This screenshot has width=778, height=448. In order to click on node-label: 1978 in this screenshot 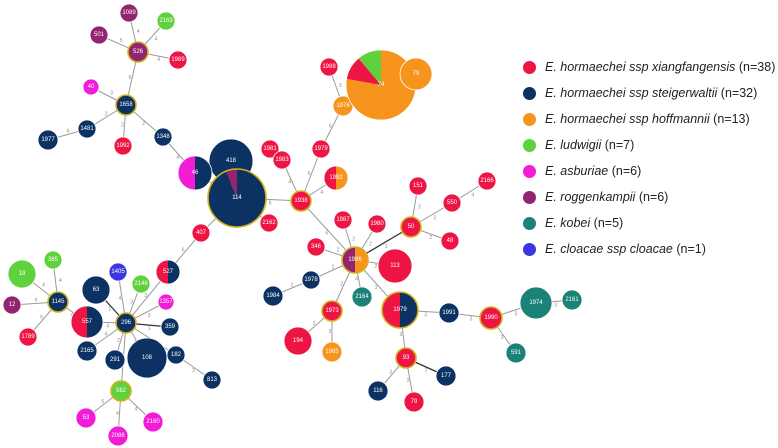, I will do `click(311, 280)`.